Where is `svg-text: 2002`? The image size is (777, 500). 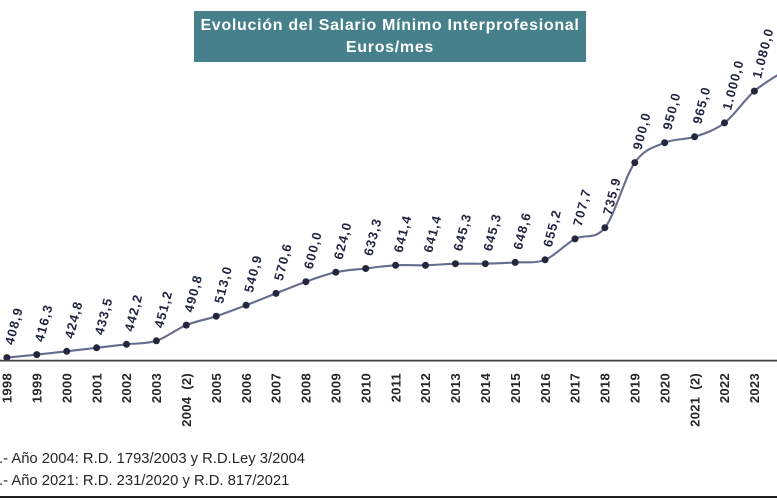 svg-text: 2002 is located at coordinates (126, 388).